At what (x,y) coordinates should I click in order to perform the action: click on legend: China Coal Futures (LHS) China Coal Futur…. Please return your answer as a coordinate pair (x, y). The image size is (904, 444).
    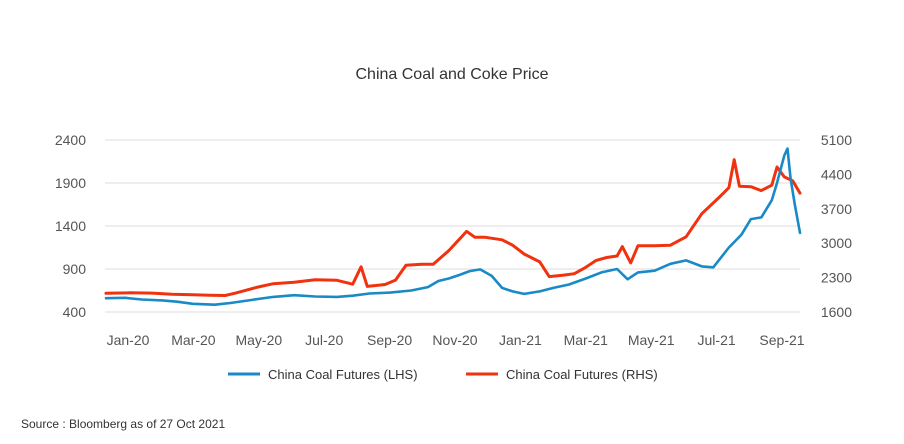
    Looking at the image, I should click on (443, 374).